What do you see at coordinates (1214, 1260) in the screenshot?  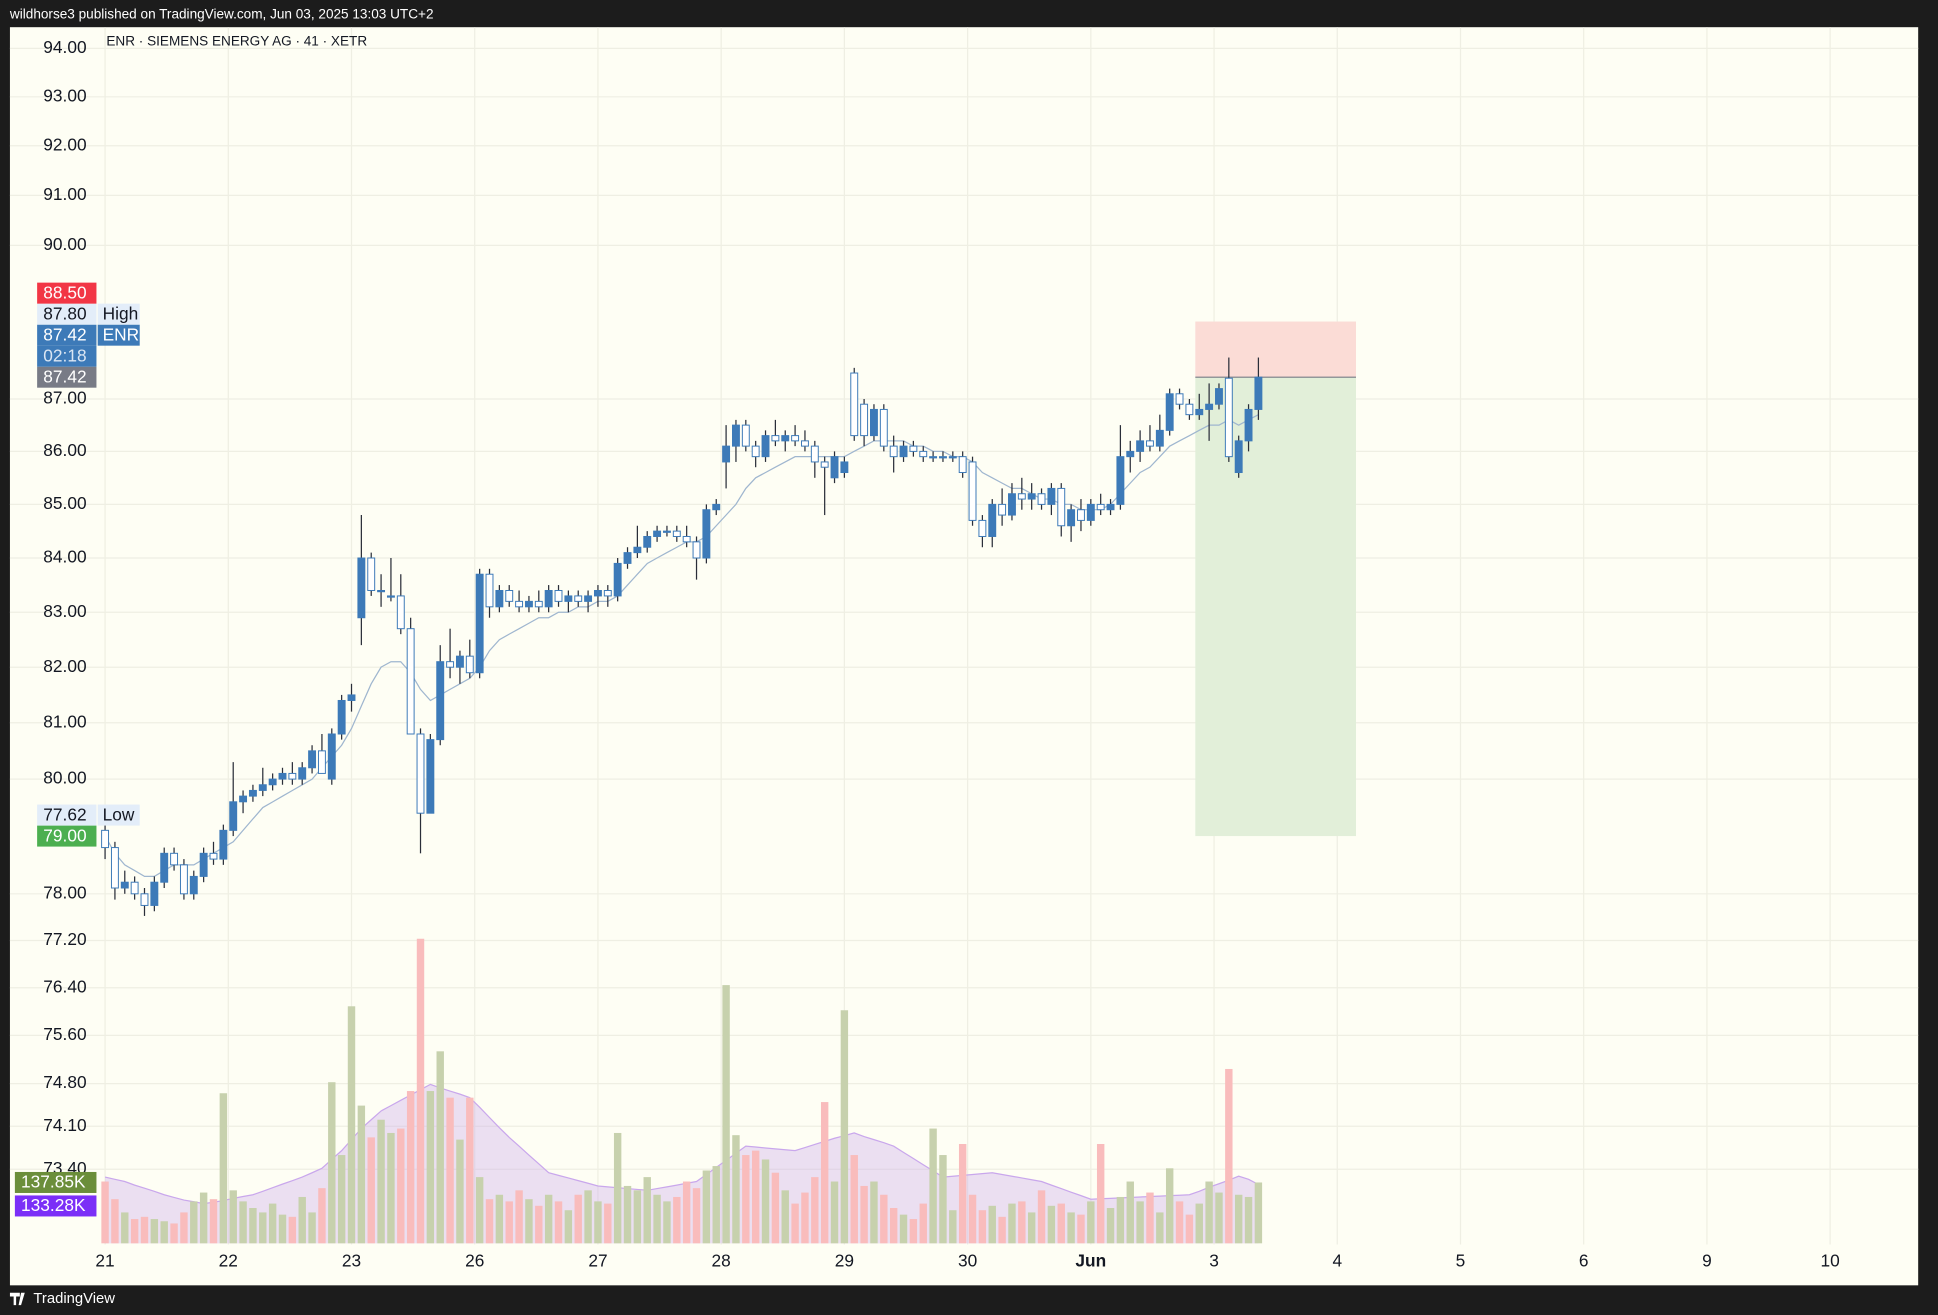 I see `x-tick-label: 3` at bounding box center [1214, 1260].